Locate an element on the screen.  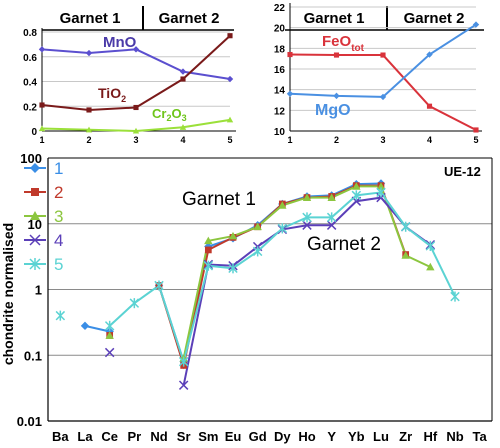
tr-ytick-label: 18 is located at coordinates (280, 49).